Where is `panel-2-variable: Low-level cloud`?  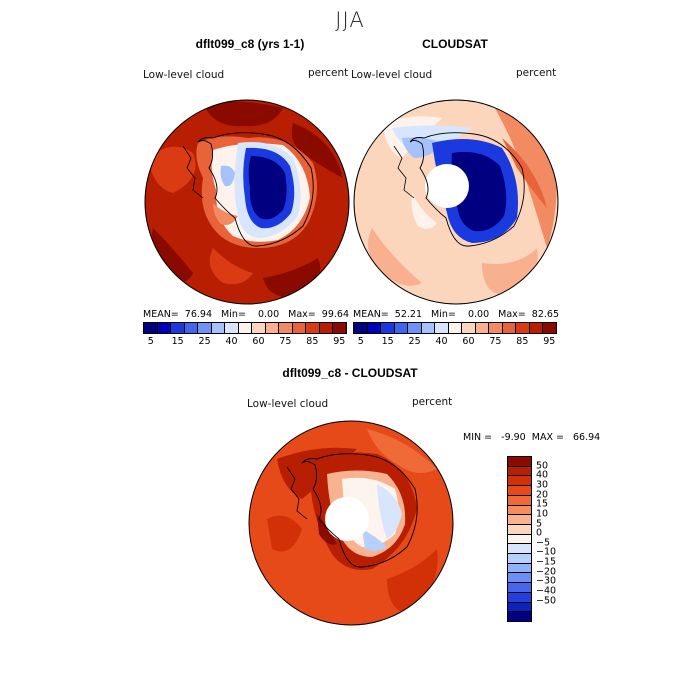
panel-2-variable: Low-level cloud is located at coordinates (392, 75).